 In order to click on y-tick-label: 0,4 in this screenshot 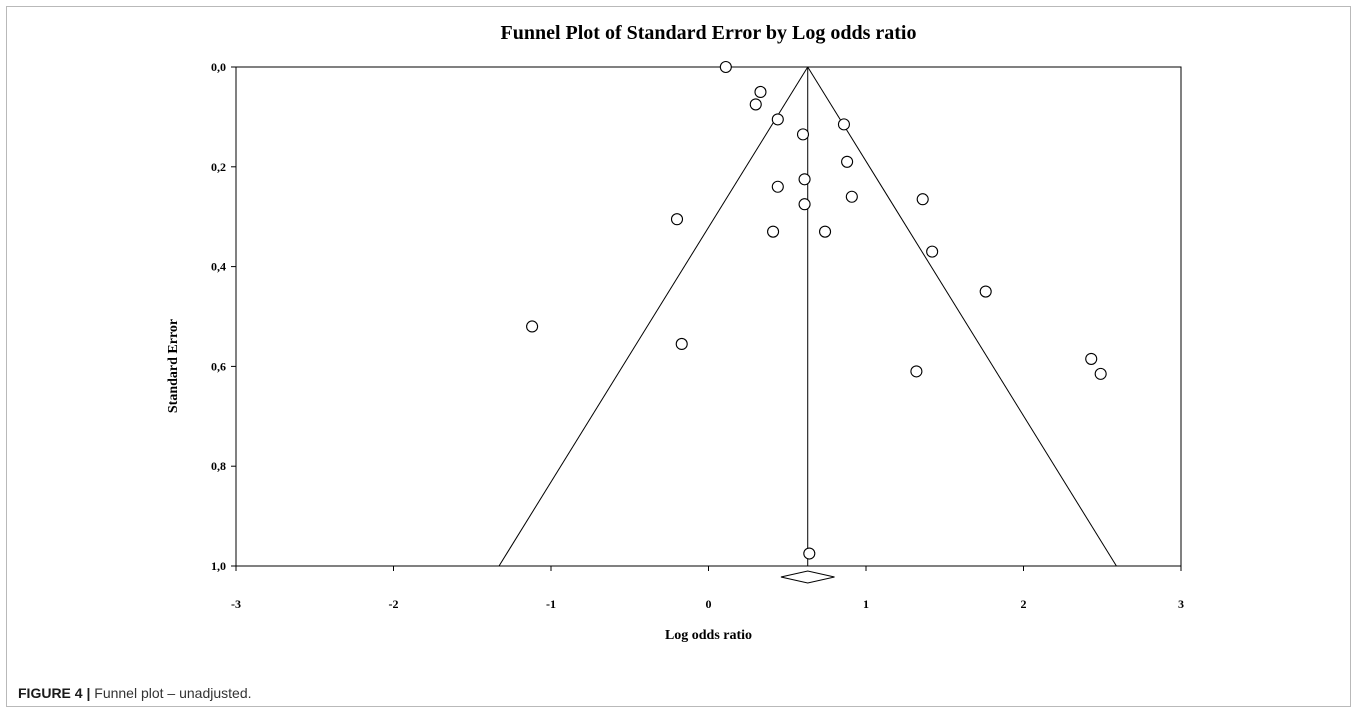, I will do `click(218, 267)`.